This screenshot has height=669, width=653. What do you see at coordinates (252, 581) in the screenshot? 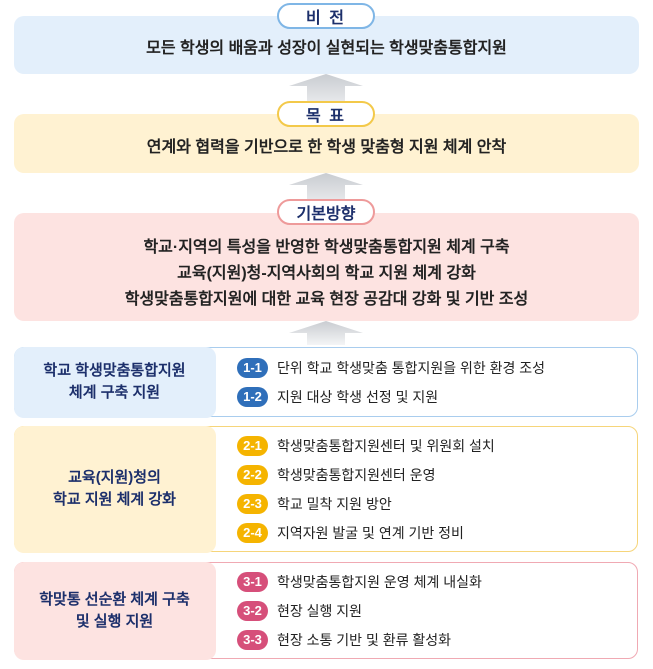
I see `item-number-badge: 3-1` at bounding box center [252, 581].